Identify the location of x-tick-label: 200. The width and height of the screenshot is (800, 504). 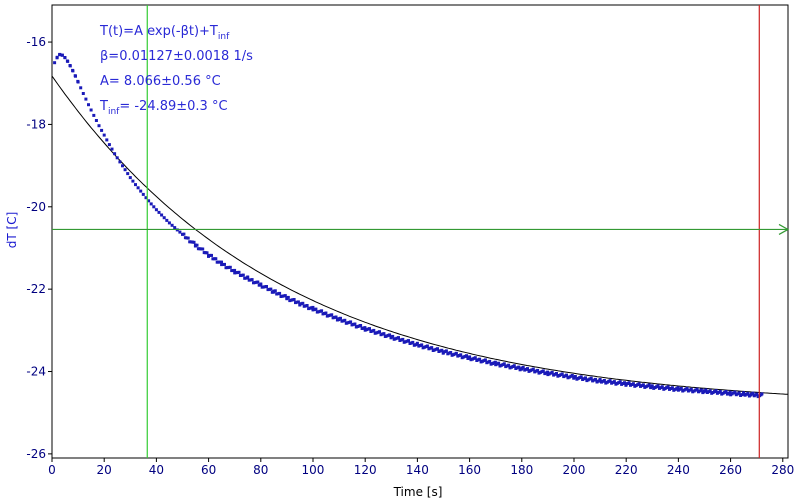
(574, 470).